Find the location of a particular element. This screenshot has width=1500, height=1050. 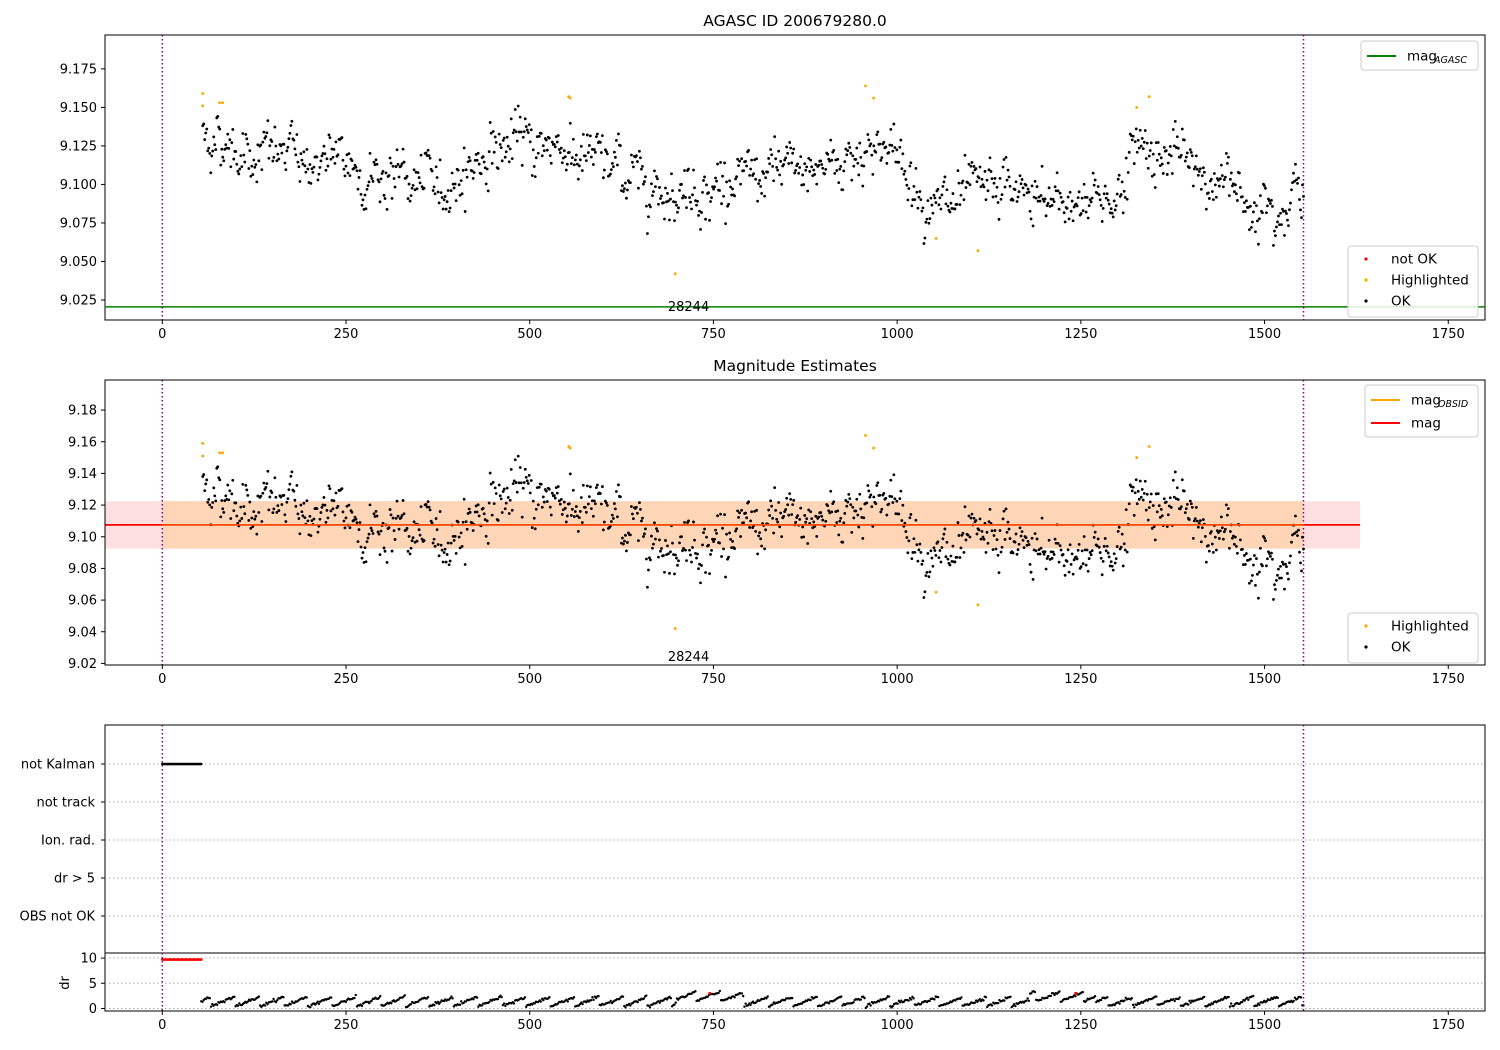

x-tick-label: 1000 is located at coordinates (897, 679).